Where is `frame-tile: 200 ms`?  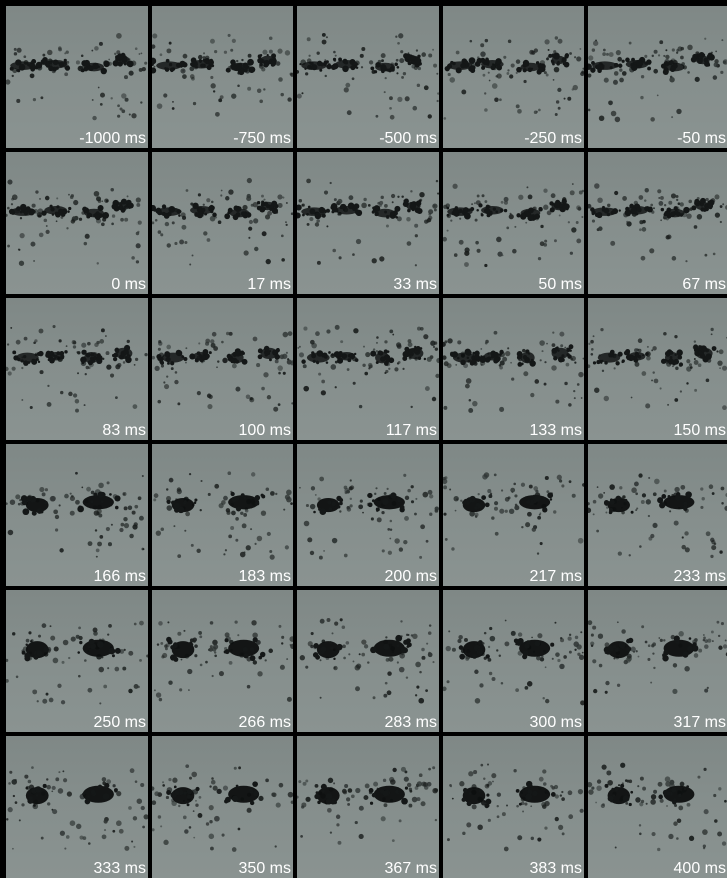 frame-tile: 200 ms is located at coordinates (368, 515).